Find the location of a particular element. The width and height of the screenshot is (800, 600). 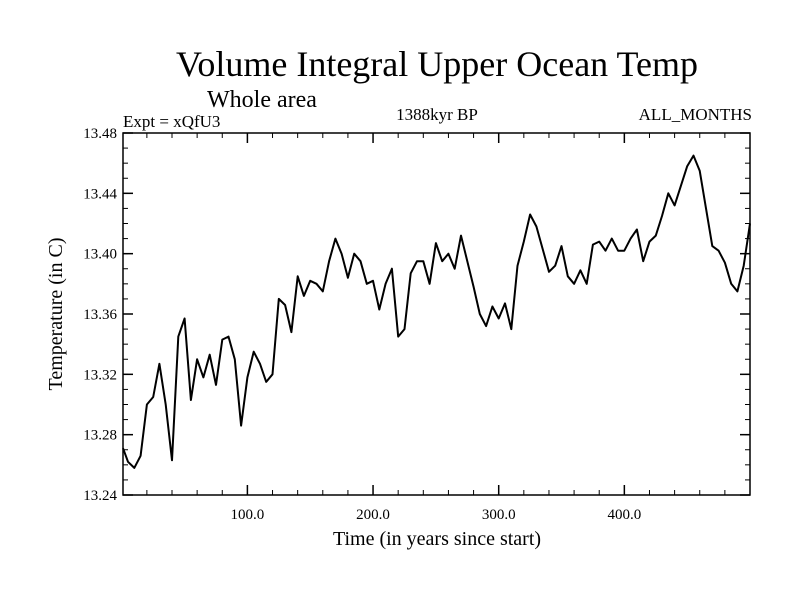

x-tick-label: 300.0 is located at coordinates (499, 515).